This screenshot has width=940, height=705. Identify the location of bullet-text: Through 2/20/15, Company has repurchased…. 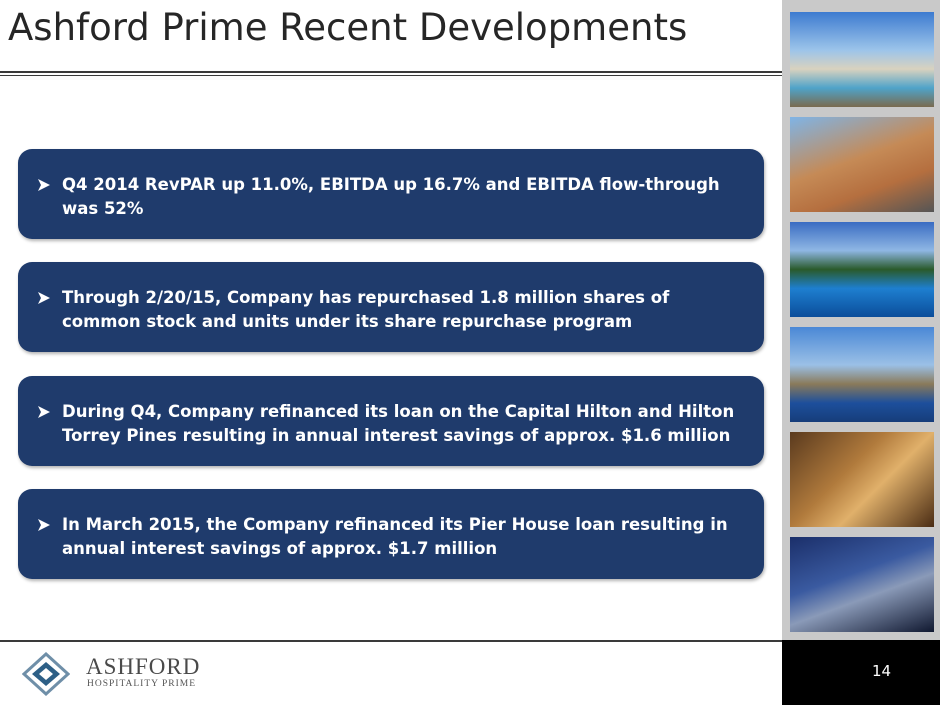
(366, 309).